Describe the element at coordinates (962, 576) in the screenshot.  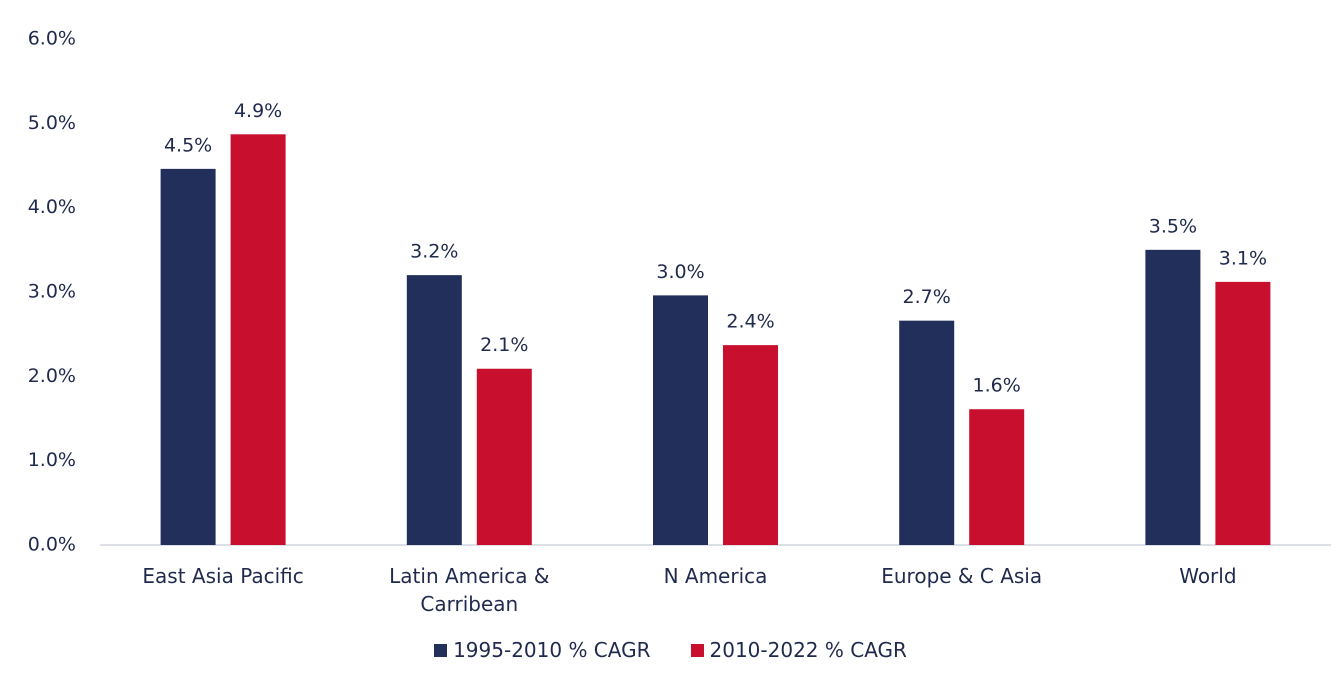
I see `x-tick-label: Europe & C Asia` at that location.